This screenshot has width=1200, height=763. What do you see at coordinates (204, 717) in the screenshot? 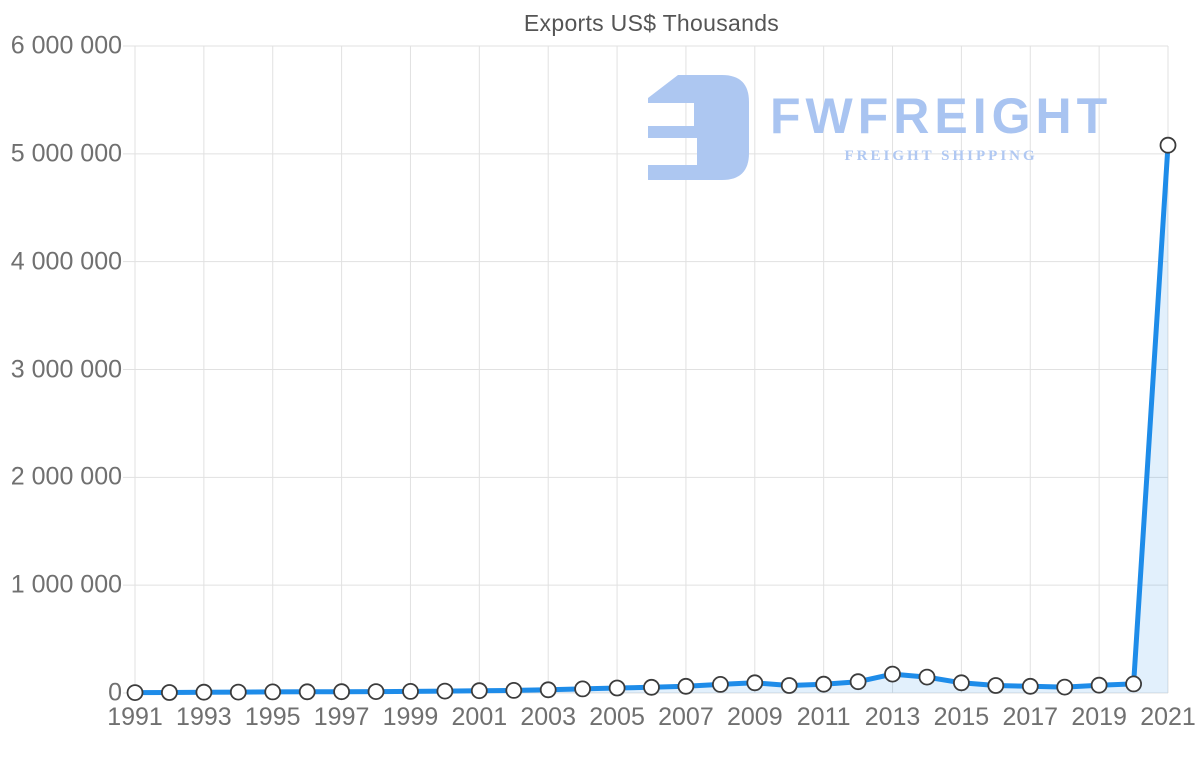
I see `x-axis-tick-label: 1993` at bounding box center [204, 717].